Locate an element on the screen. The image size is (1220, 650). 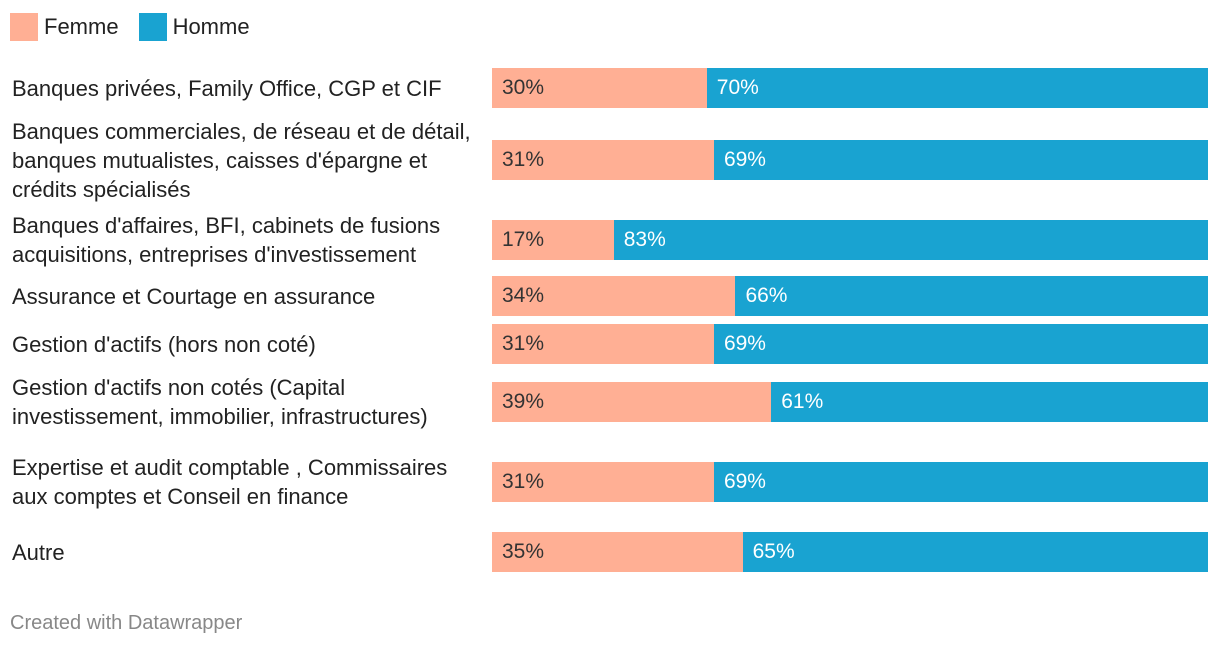
category-label: Autre is located at coordinates (38, 552).